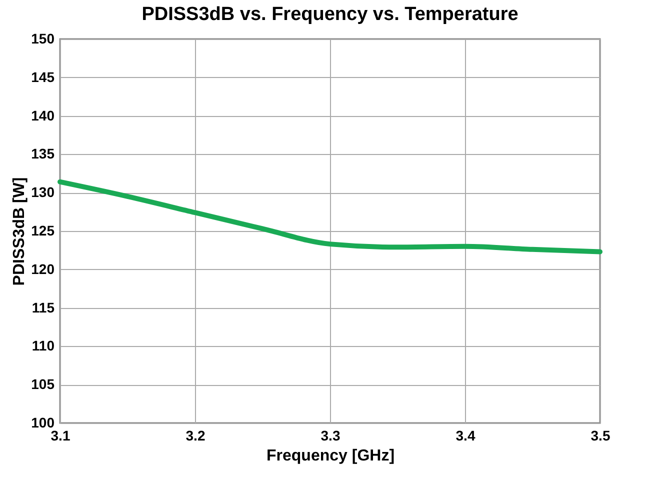 This screenshot has height=481, width=660. I want to click on y-tick-label: 115, so click(43, 307).